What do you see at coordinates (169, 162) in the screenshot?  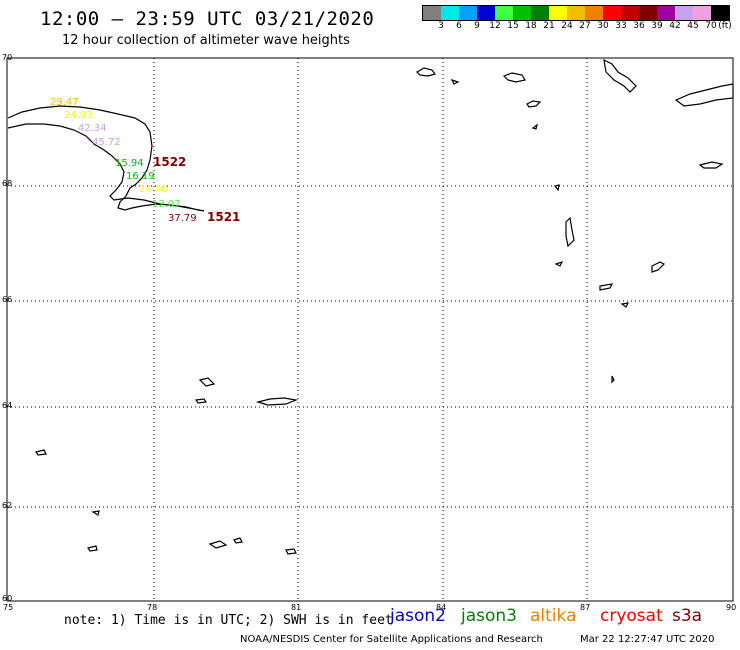 I see `pass-time-label: 1522` at bounding box center [169, 162].